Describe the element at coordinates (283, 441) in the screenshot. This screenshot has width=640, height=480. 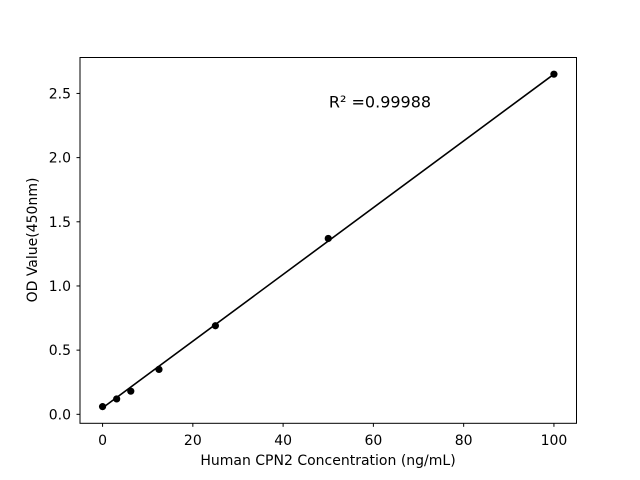
I see `x-tick-label: 40` at that location.